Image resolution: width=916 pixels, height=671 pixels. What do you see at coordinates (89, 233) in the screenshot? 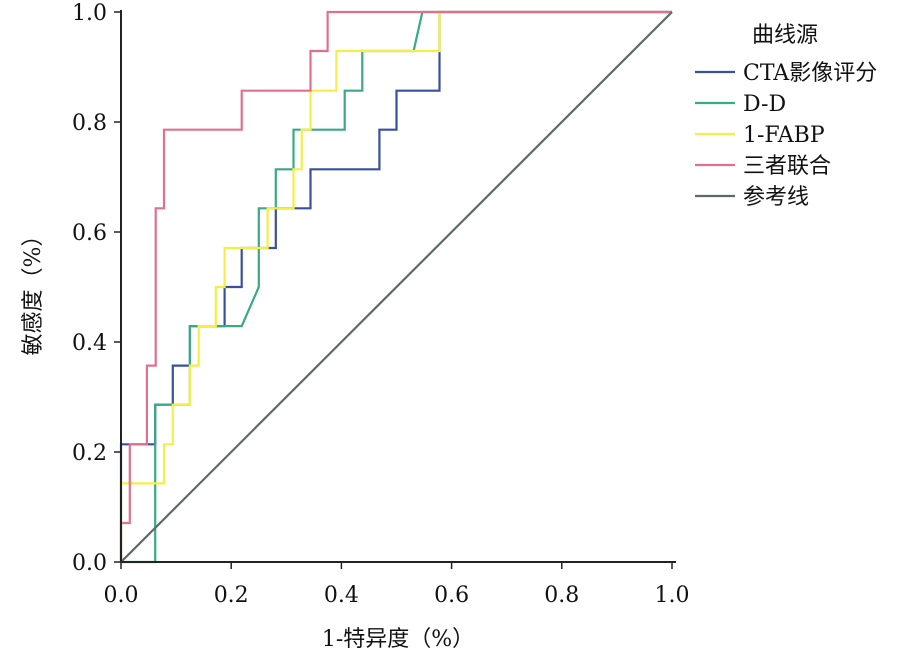
I see `y-tick-label: 0.6` at bounding box center [89, 233].